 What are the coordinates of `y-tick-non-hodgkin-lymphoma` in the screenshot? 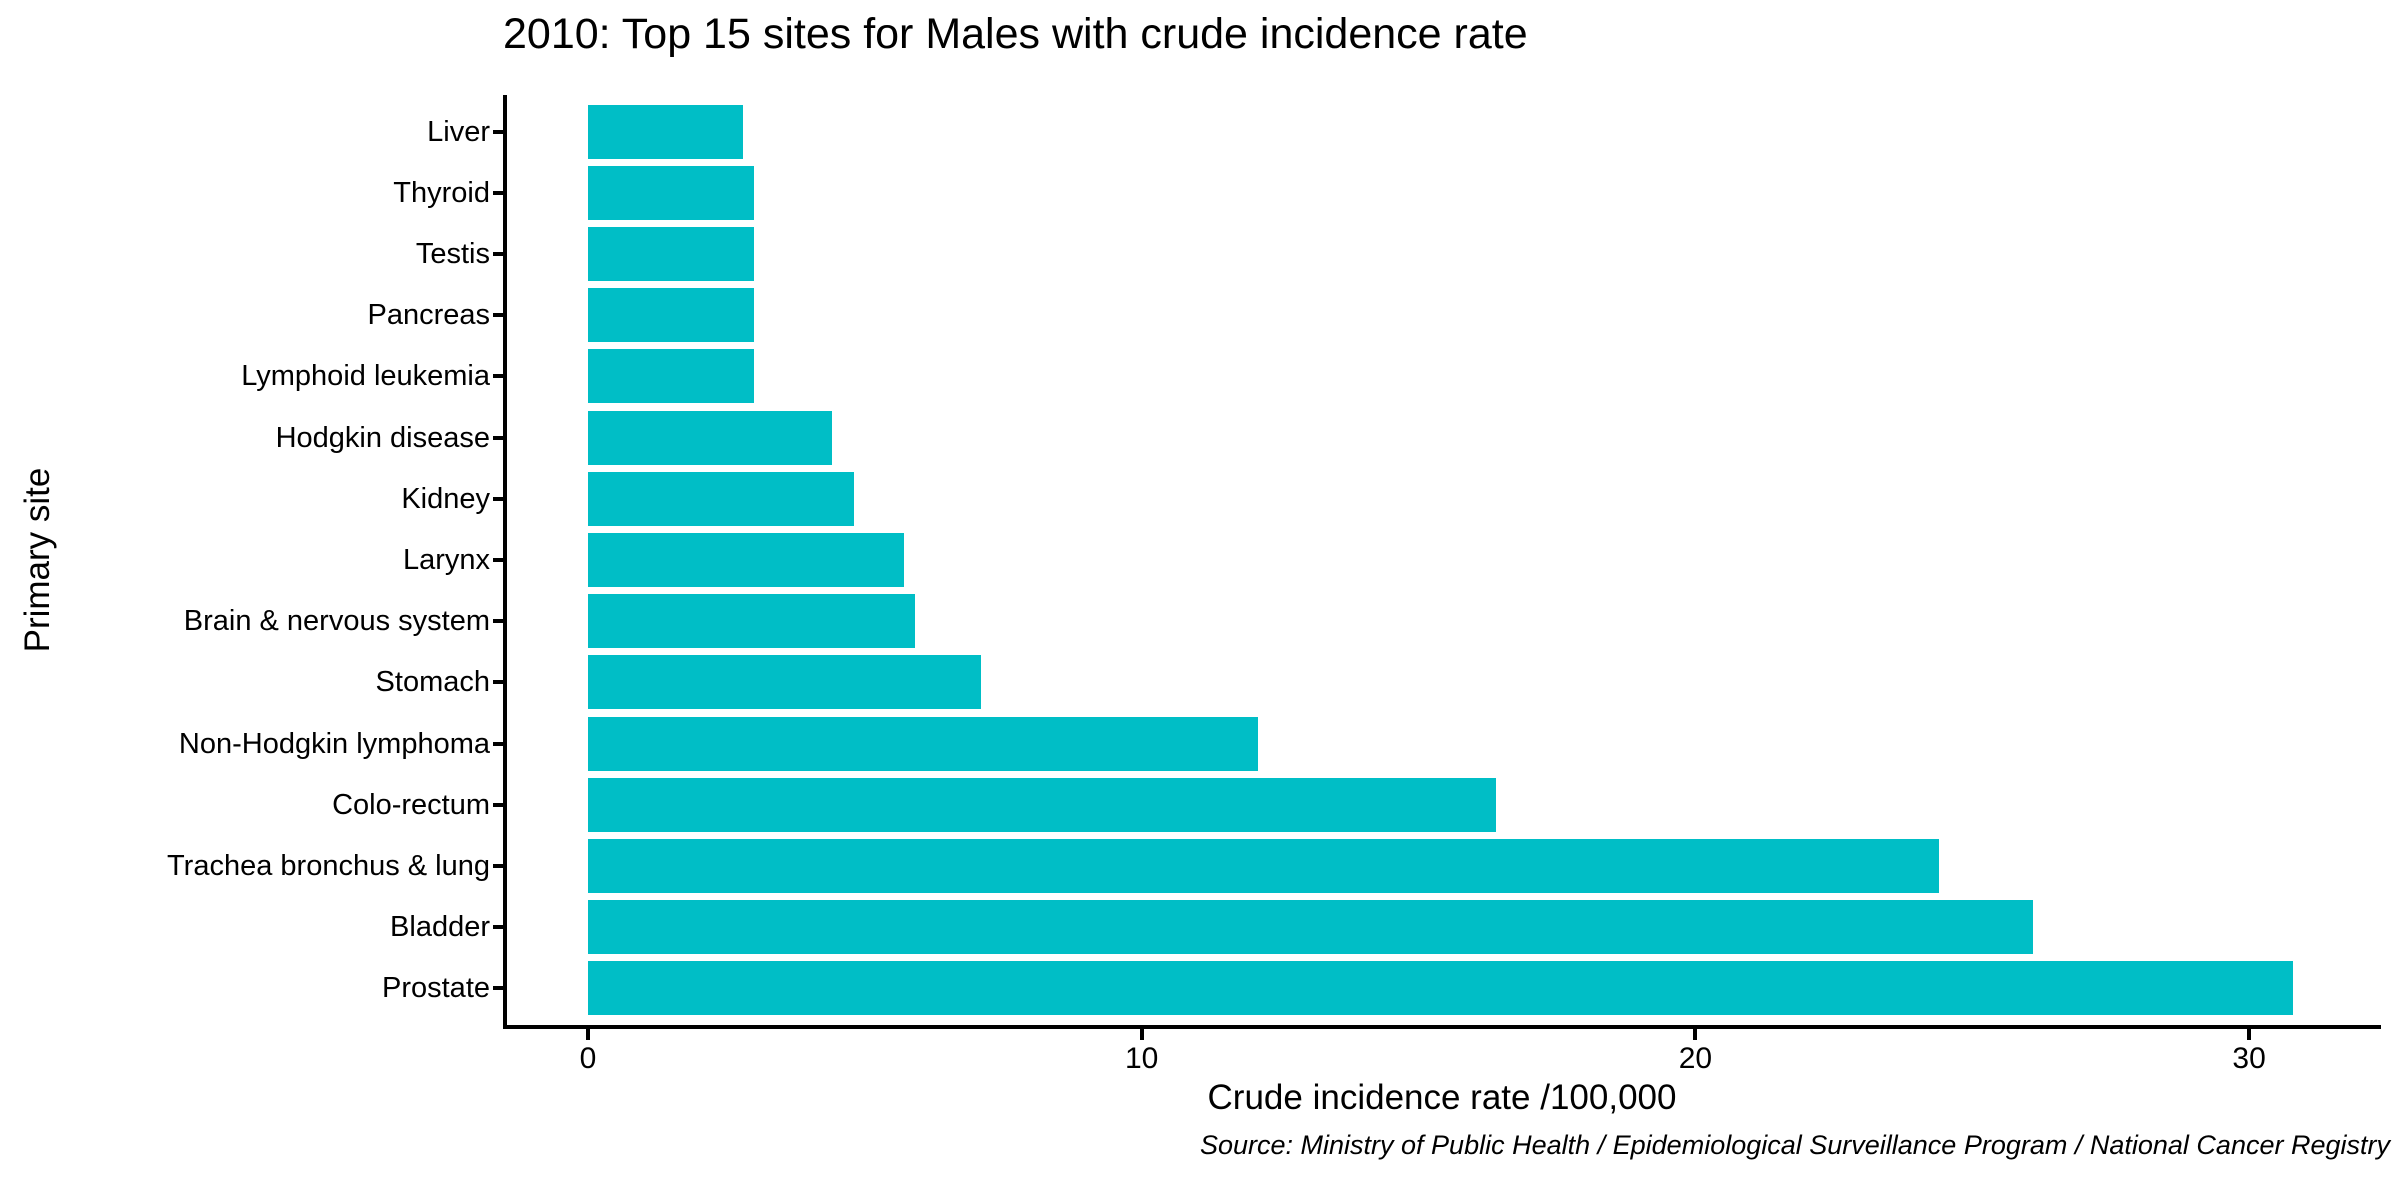 It's located at (498, 743).